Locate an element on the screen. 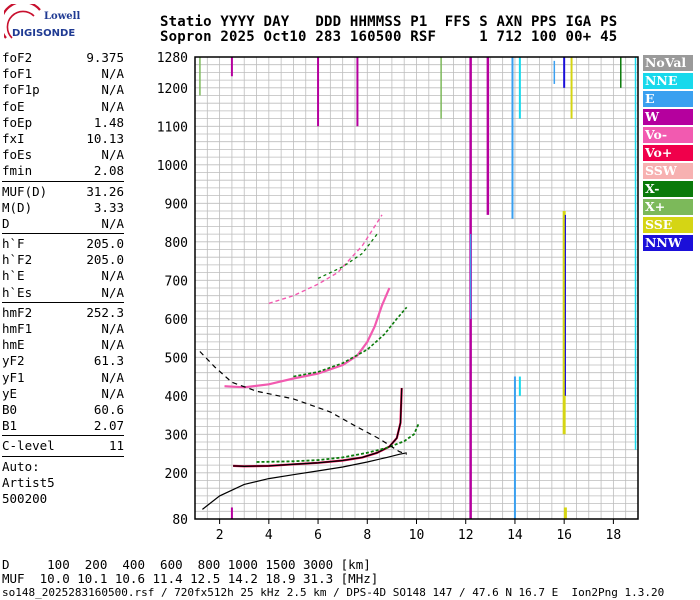  legend-item-vo-minus: Vo- is located at coordinates (668, 135).